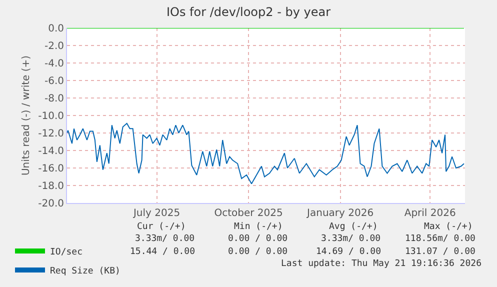 This screenshot has width=497, height=287. What do you see at coordinates (51, 116) in the screenshot?
I see `y-tick-label: -10.0` at bounding box center [51, 116].